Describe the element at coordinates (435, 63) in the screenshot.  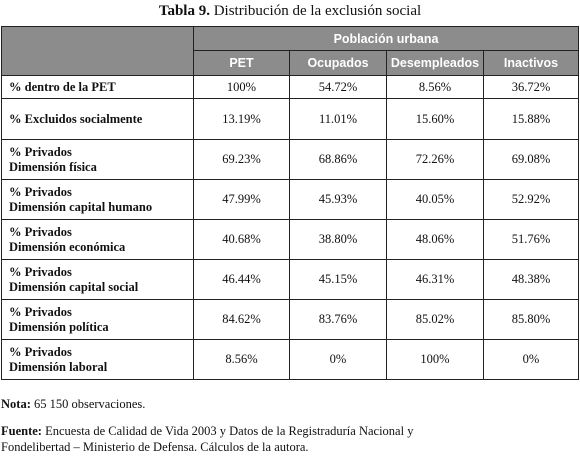
I see `column-header-desempleados: Desempleados` at that location.